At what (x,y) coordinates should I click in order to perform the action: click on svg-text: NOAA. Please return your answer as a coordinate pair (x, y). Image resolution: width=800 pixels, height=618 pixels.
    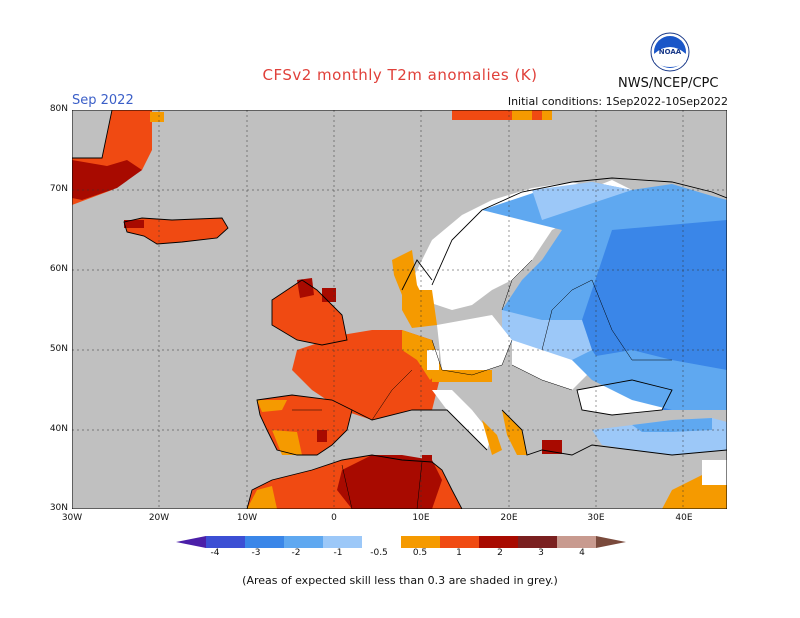
    Looking at the image, I should click on (670, 52).